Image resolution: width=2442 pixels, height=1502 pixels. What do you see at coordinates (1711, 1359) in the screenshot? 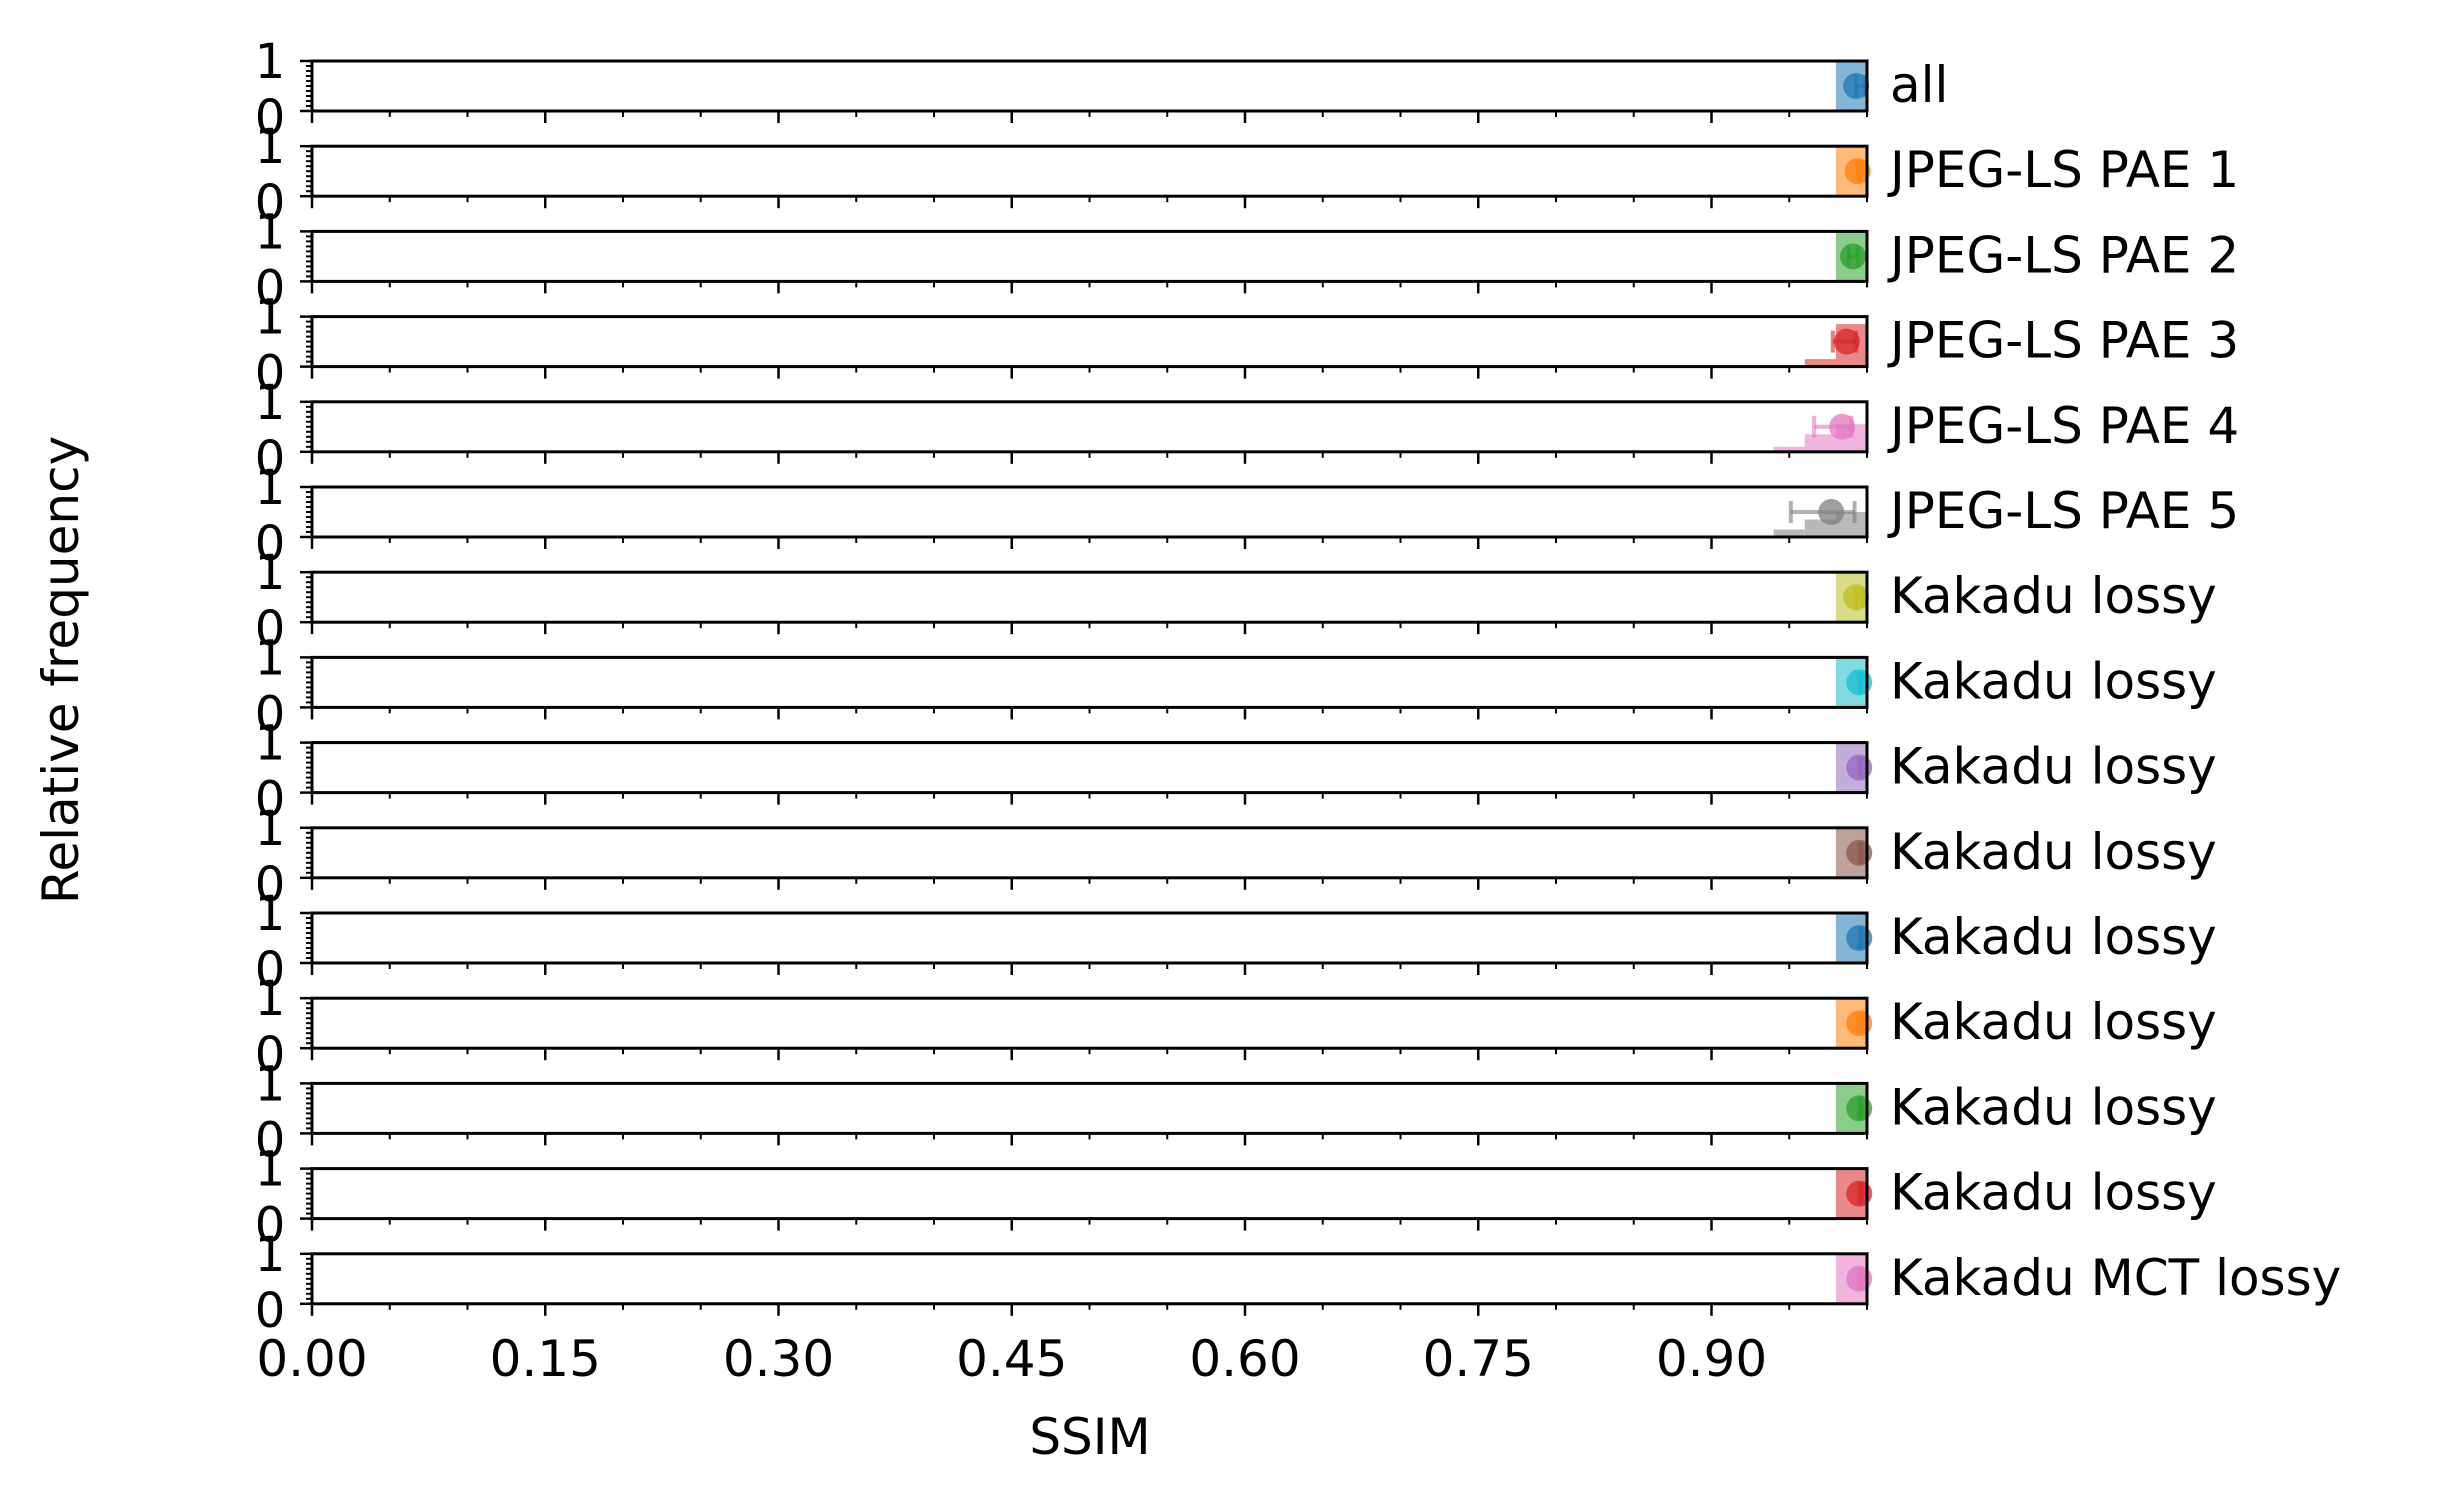
I see `x-tick-label: 0.90` at bounding box center [1711, 1359].